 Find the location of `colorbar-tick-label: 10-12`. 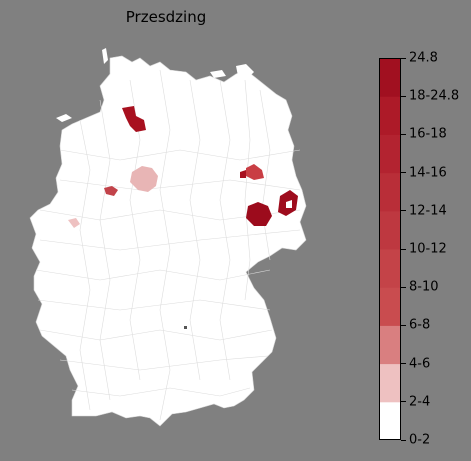

colorbar-tick-label: 10-12 is located at coordinates (428, 249).